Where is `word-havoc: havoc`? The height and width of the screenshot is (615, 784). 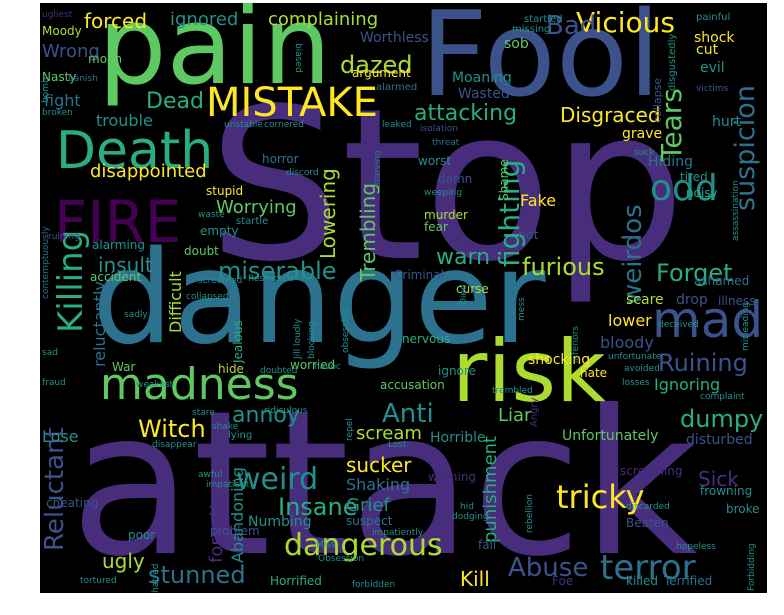 word-havoc: havoc is located at coordinates (327, 367).